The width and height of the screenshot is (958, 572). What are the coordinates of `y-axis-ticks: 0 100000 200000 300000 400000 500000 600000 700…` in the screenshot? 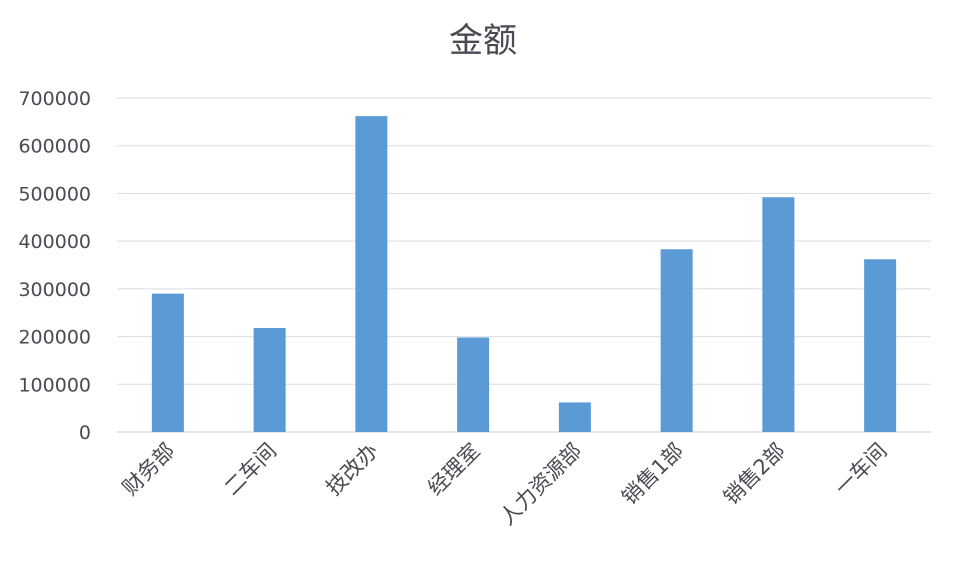 It's located at (54, 266).